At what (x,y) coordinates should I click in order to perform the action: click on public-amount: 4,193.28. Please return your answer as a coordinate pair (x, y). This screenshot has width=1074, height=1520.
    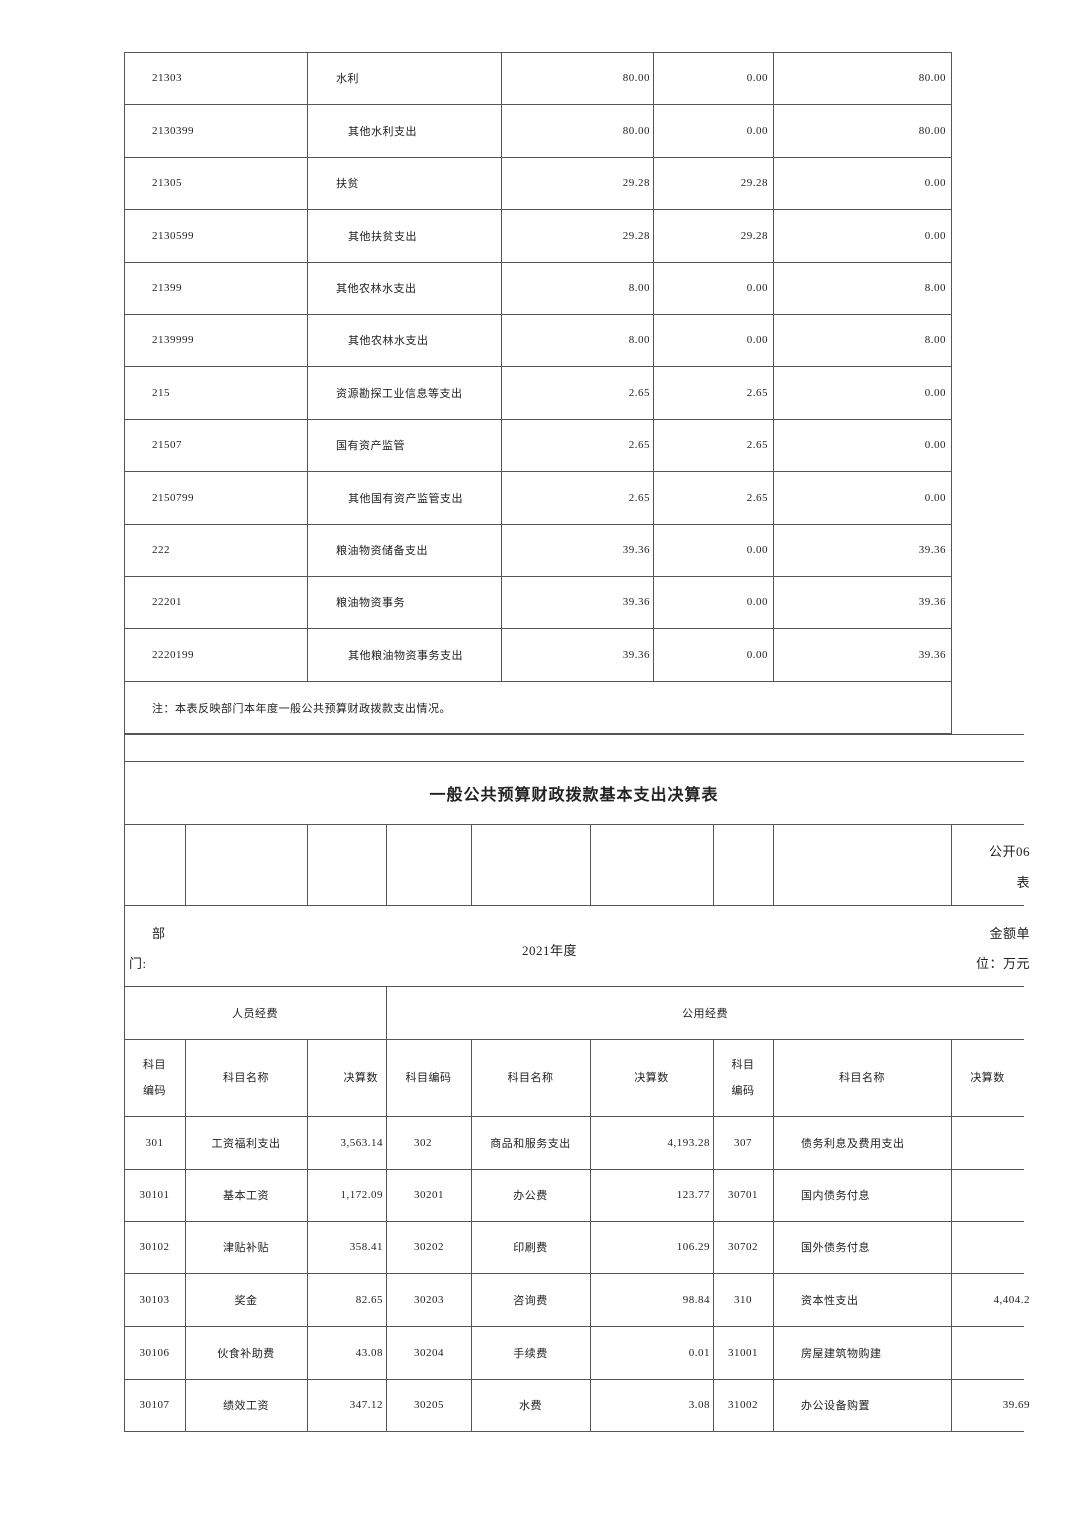
    Looking at the image, I should click on (688, 1142).